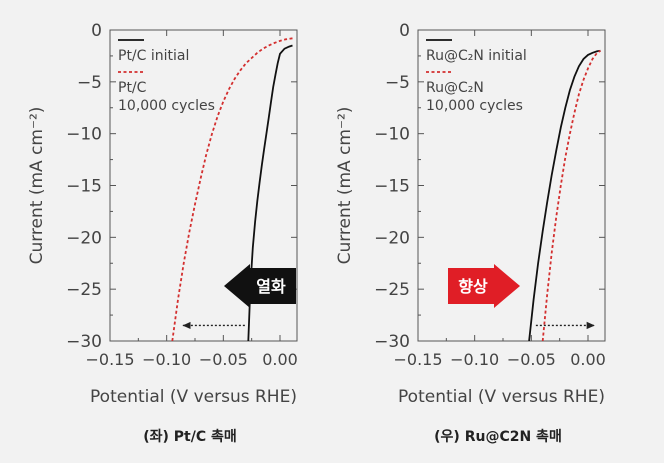 The height and width of the screenshot is (463, 664). Describe the element at coordinates (474, 106) in the screenshot. I see `right-legend-label-1b: 10,000 cycles` at that location.